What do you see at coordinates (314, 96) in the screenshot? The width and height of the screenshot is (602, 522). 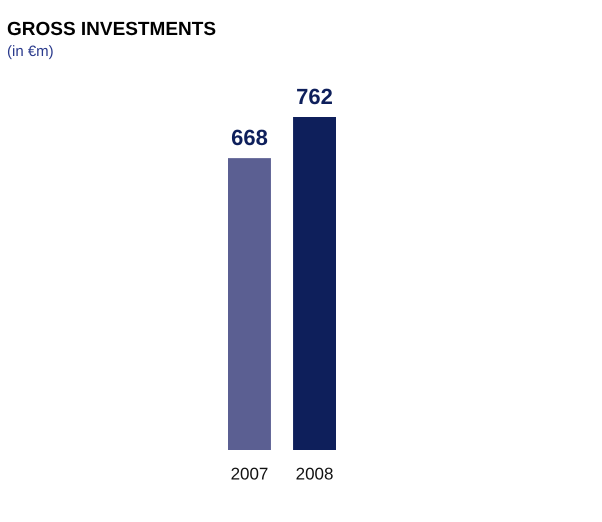 I see `data-label: 762` at bounding box center [314, 96].